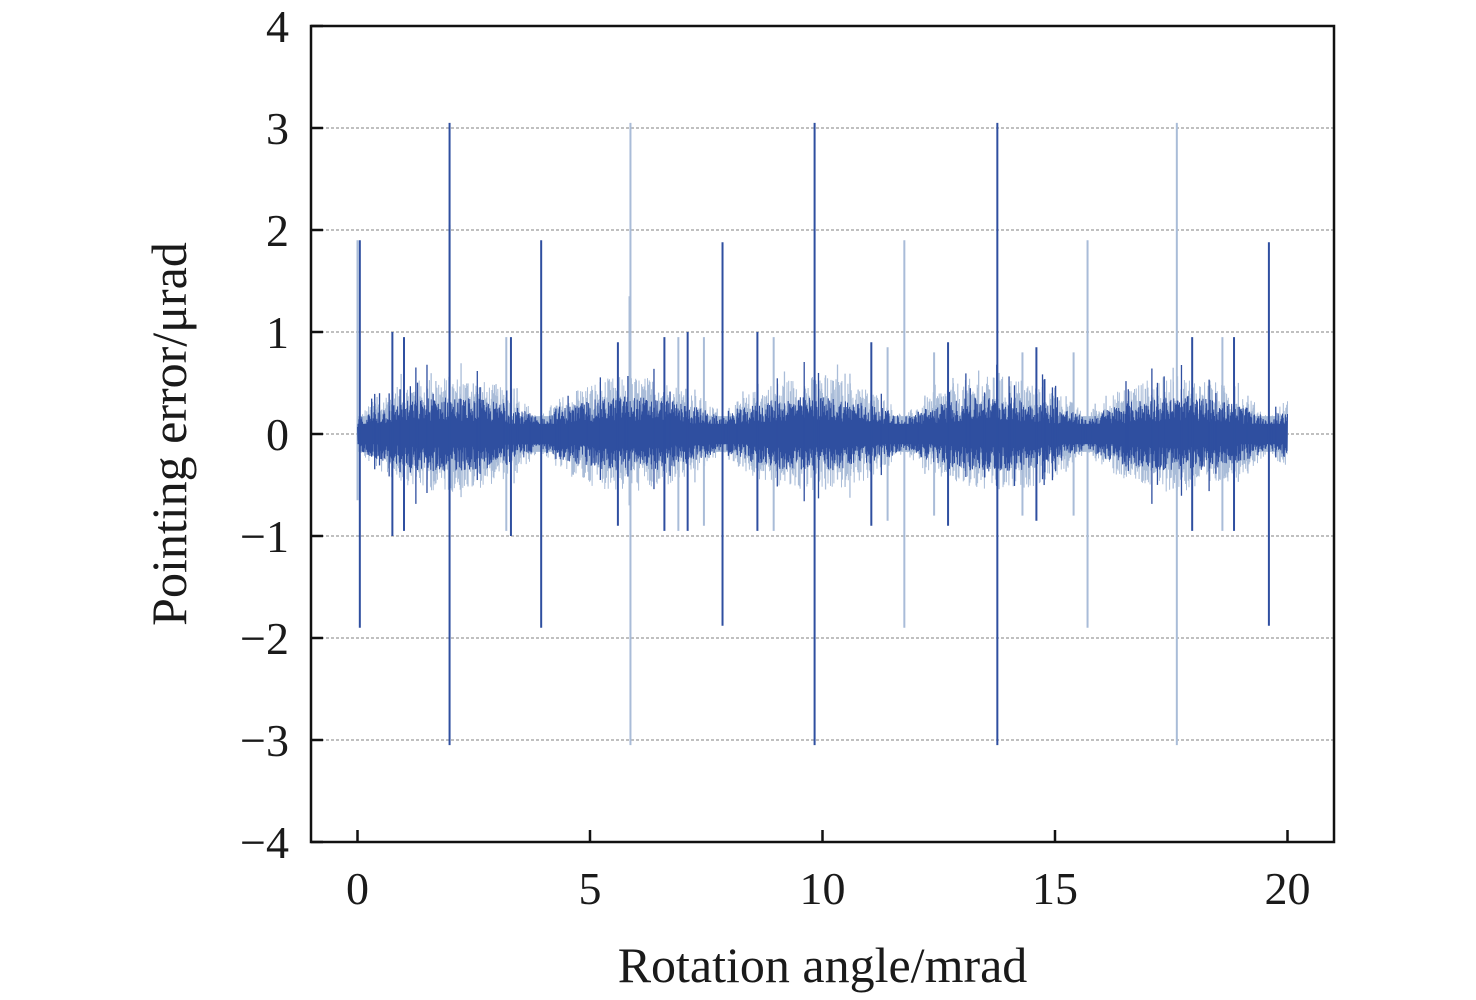 This screenshot has height=1000, width=1476. I want to click on y-tick-label: 0, so click(277, 434).